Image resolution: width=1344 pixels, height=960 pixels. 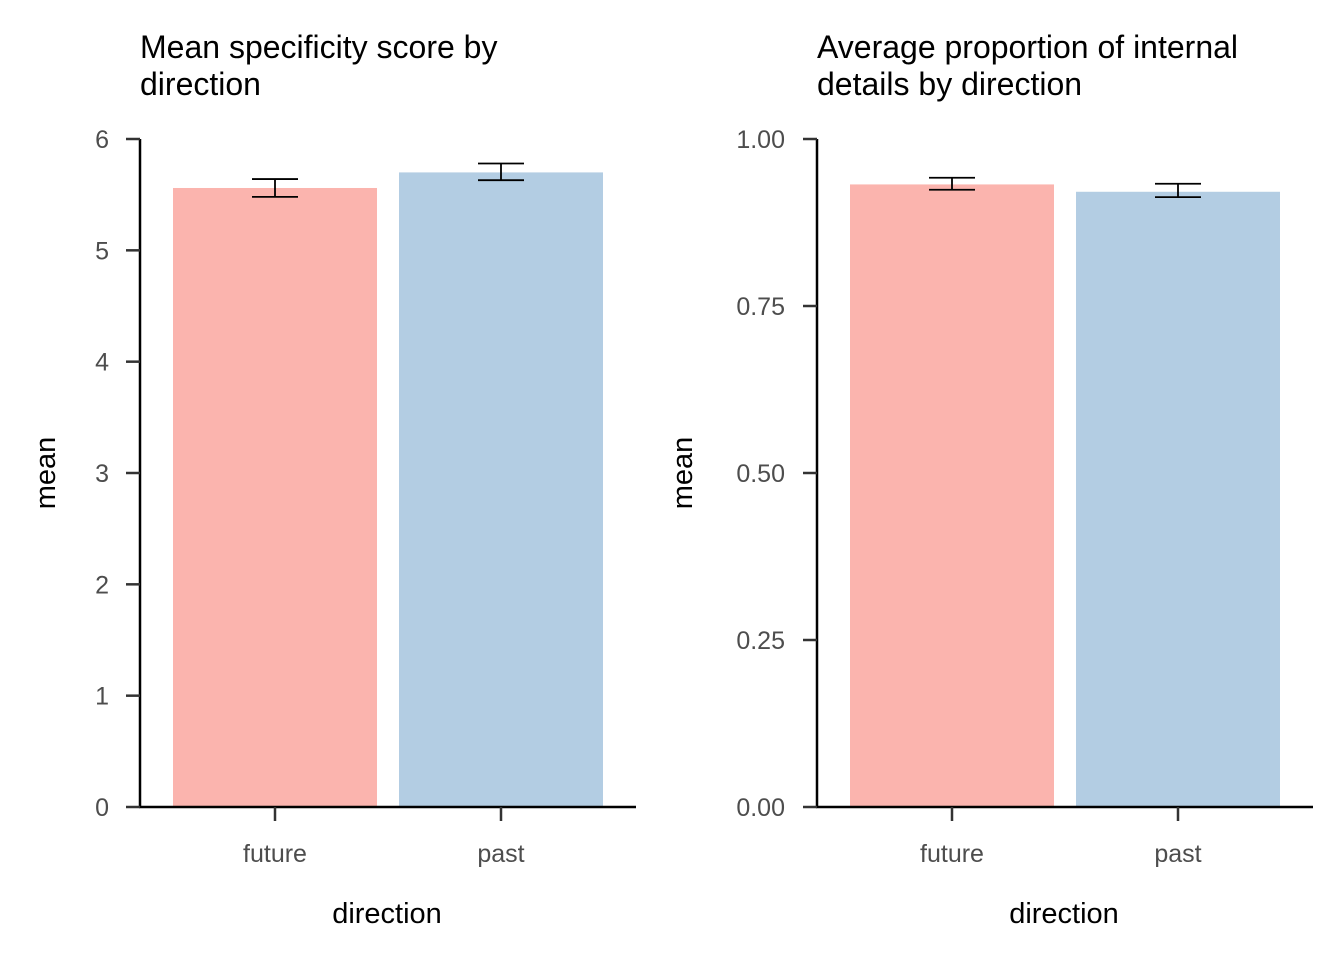 I want to click on y-tick-label: 0.75, so click(x=760, y=307).